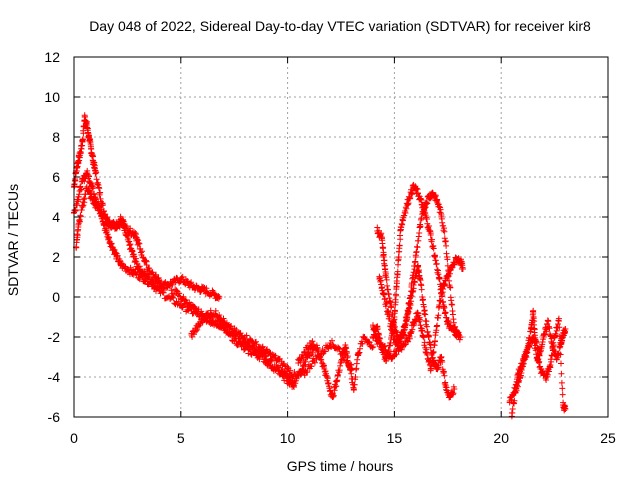 The image size is (640, 480). I want to click on y-tick-label: -4, so click(54, 377).